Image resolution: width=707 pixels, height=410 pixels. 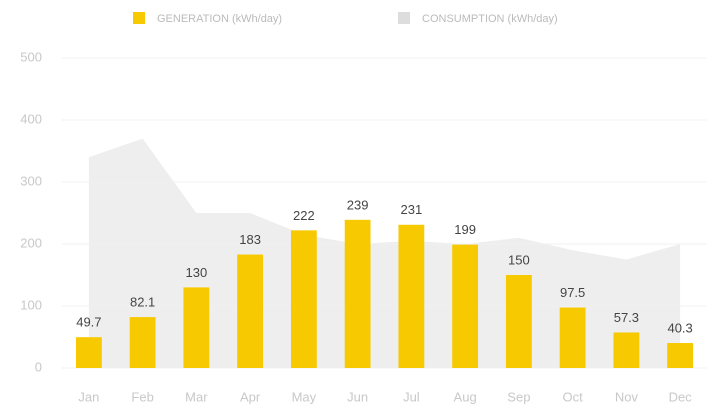 I want to click on x-tick-label: Aug, so click(x=465, y=396).